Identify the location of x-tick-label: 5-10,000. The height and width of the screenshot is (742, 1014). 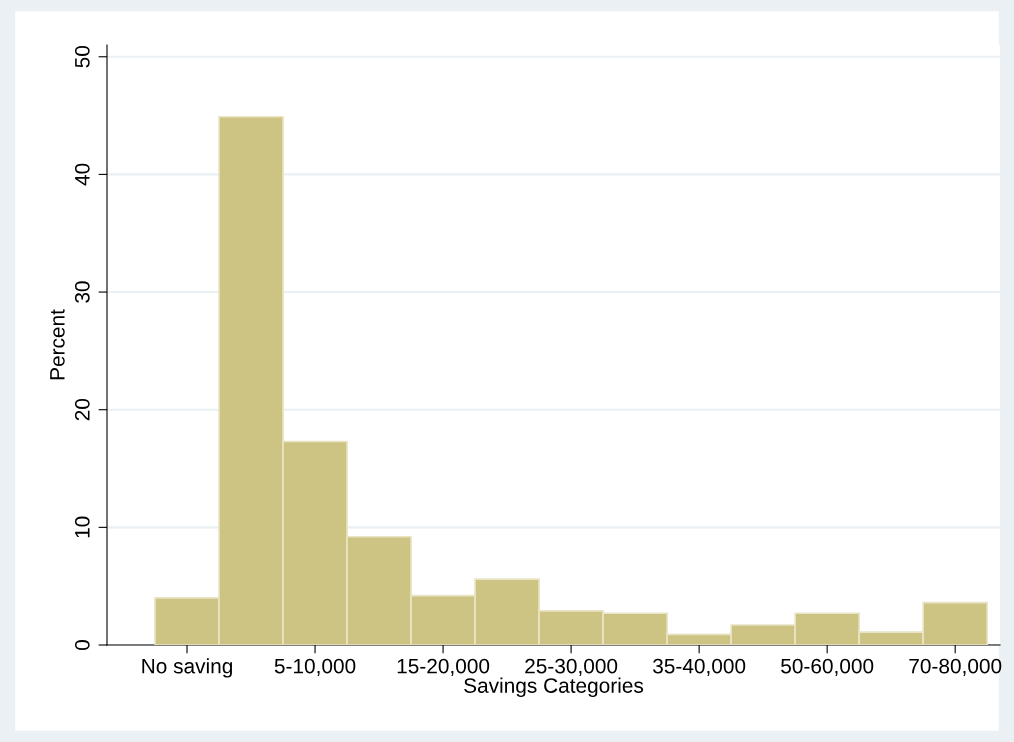
(315, 667).